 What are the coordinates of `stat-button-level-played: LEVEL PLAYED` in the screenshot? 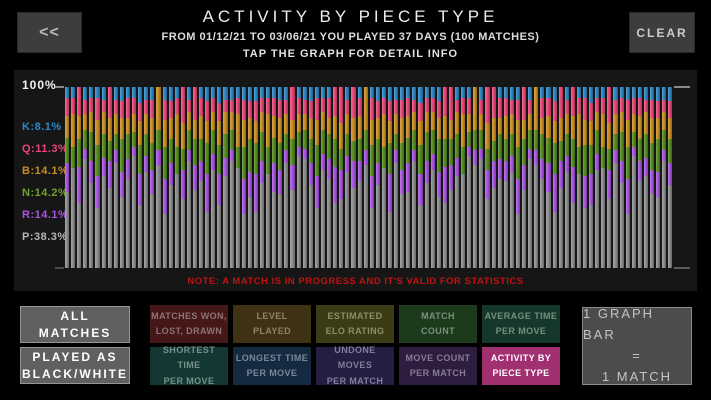 It's located at (272, 324).